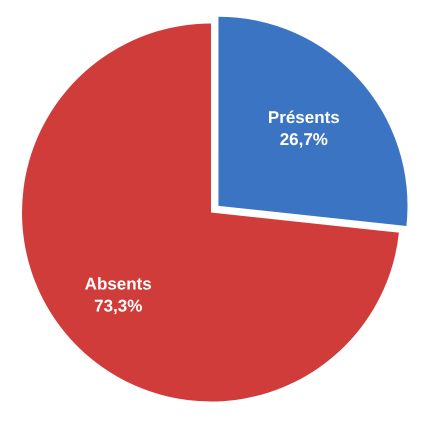 This screenshot has width=422, height=425. I want to click on data-label: 73,3%, so click(118, 306).